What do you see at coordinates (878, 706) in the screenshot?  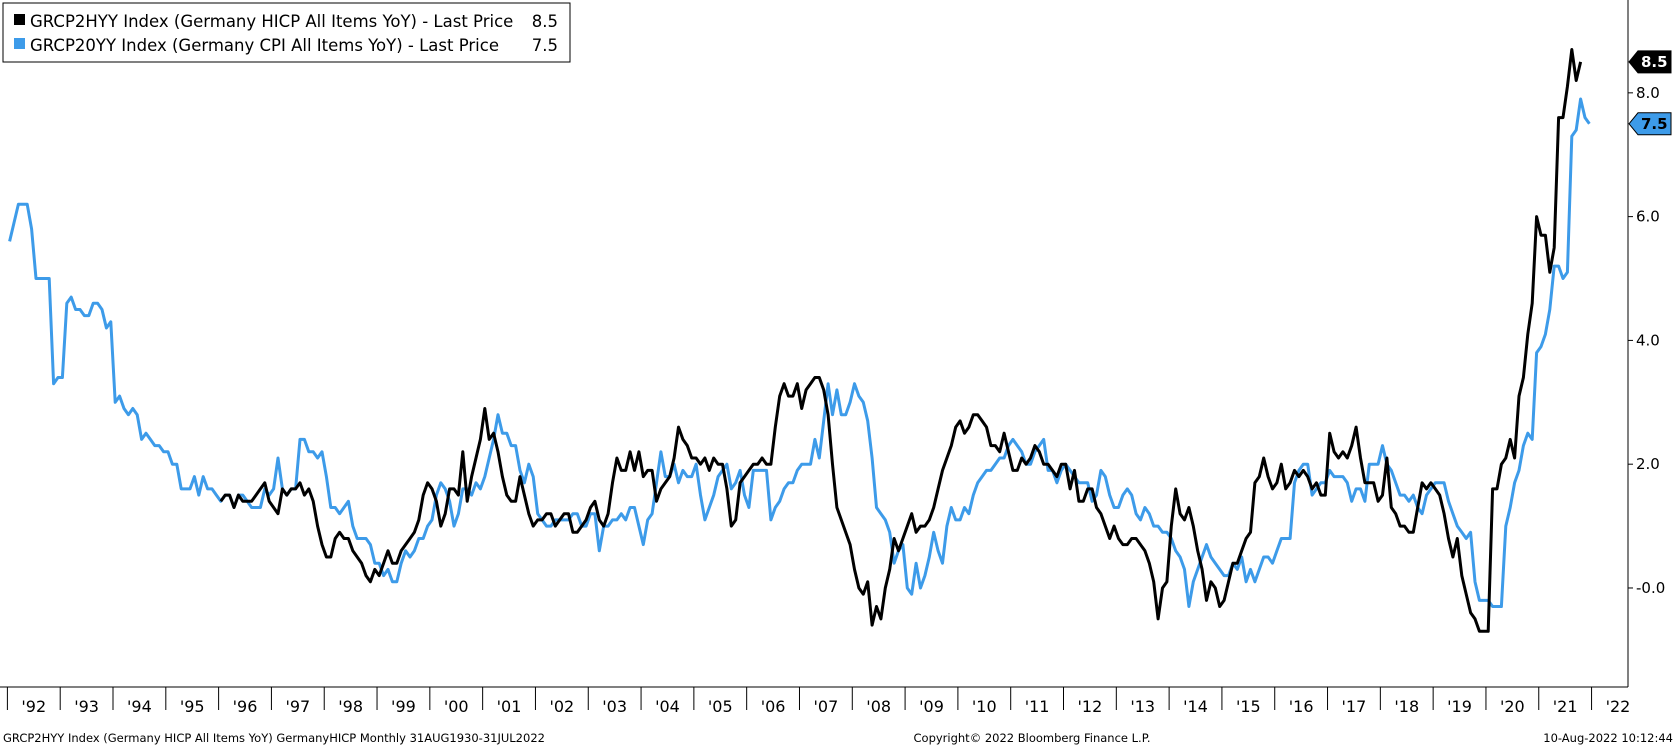 I see `x-tick-label: '08` at bounding box center [878, 706].